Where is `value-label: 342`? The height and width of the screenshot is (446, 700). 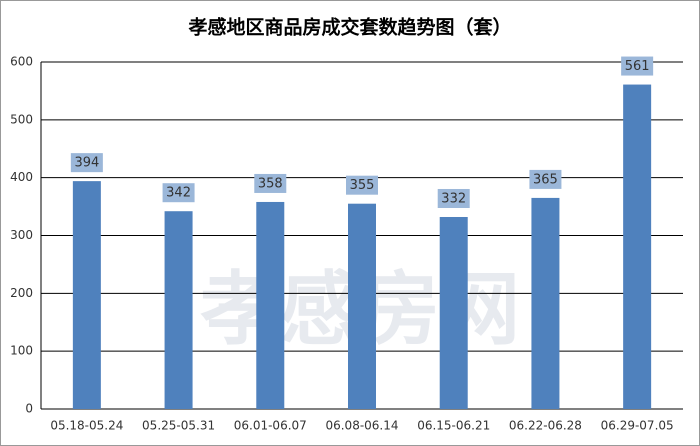 value-label: 342 is located at coordinates (178, 193).